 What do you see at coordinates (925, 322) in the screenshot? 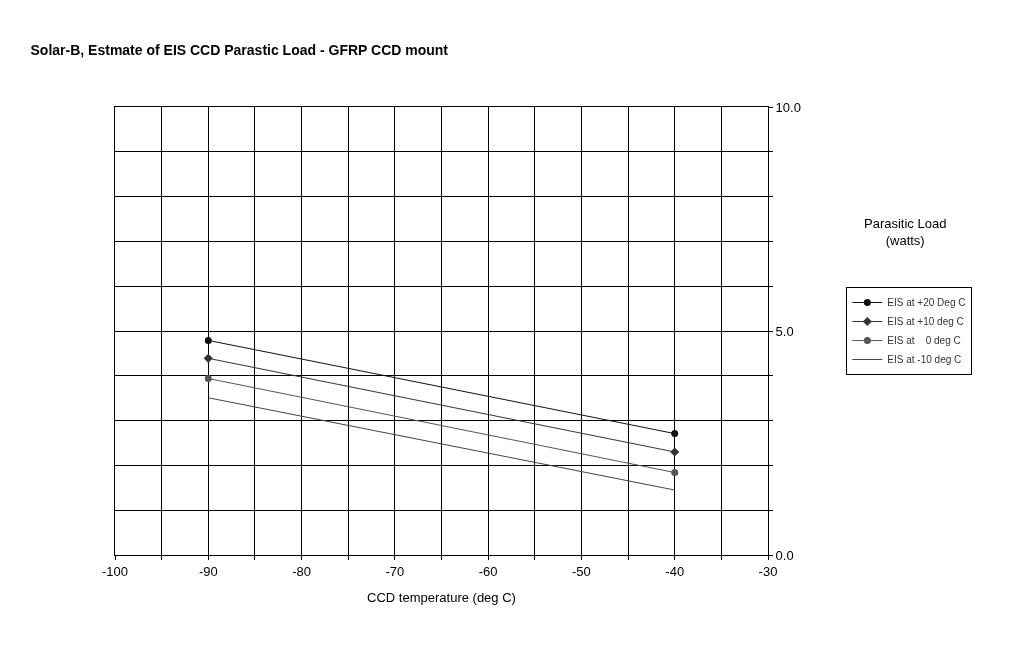
I see `legend-label: EIS at +10 deg C` at bounding box center [925, 322].